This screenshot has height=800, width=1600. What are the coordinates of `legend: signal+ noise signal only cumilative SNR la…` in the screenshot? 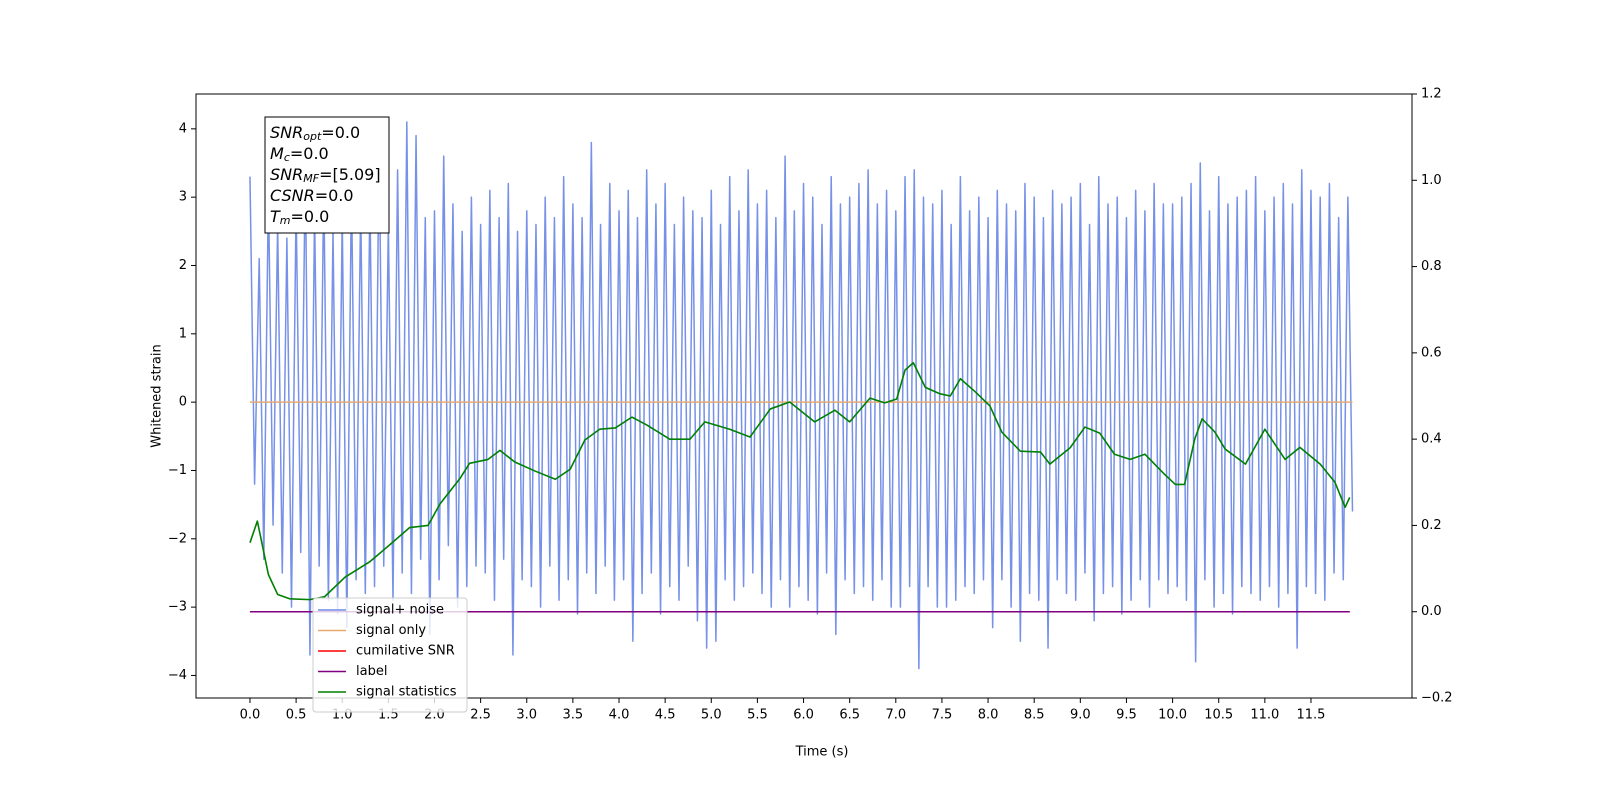 It's located at (390, 655).